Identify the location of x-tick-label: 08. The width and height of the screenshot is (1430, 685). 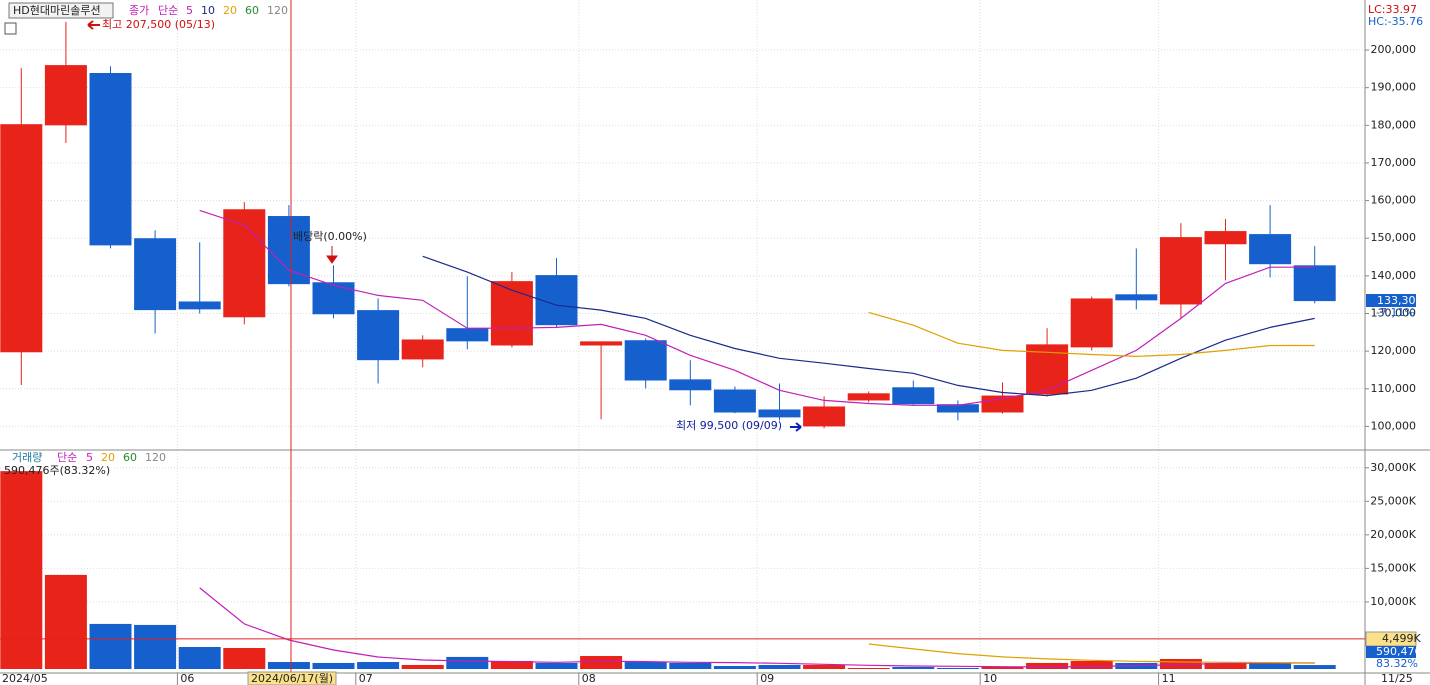
(589, 678).